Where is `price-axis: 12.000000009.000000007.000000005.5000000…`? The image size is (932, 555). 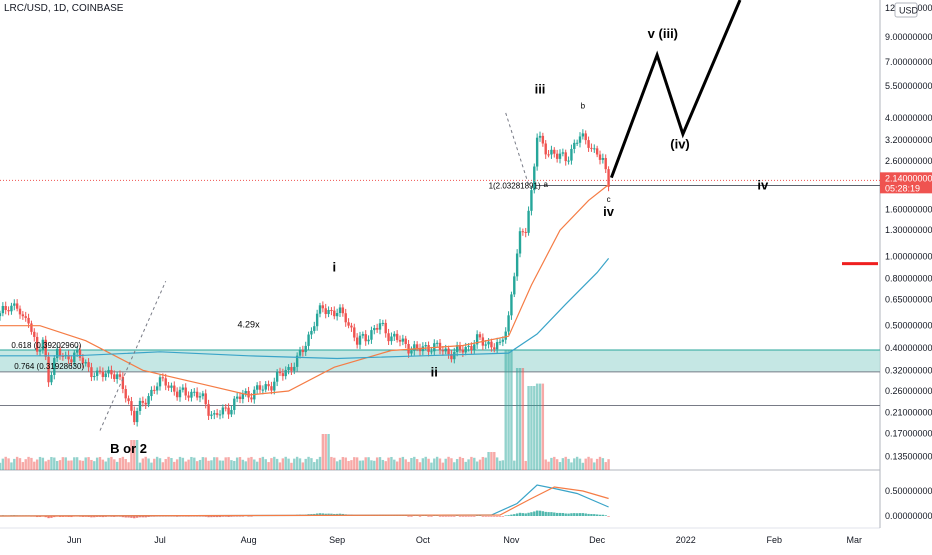
price-axis: 12.000000009.000000007.000000005.5000000… is located at coordinates (906, 261).